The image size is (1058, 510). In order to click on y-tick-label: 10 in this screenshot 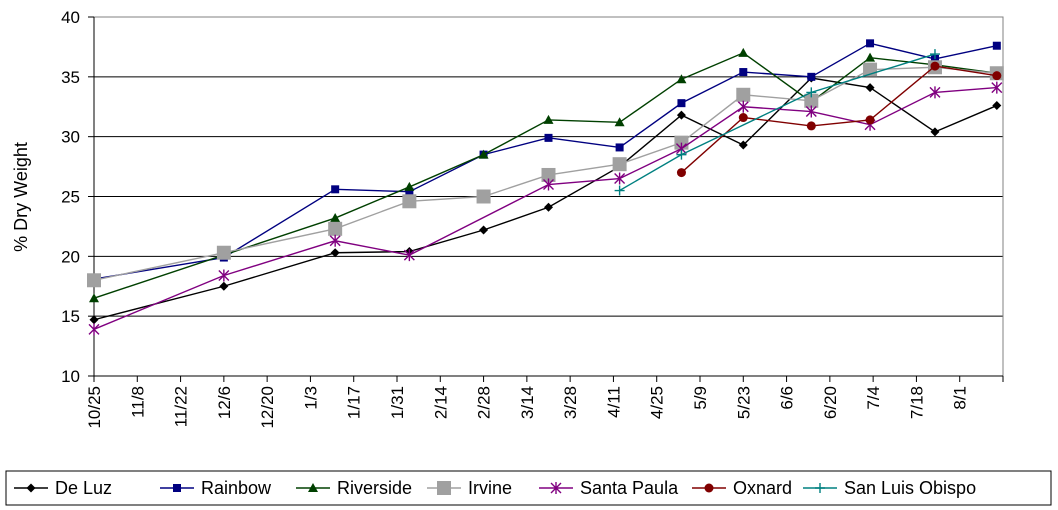, I will do `click(70, 376)`.